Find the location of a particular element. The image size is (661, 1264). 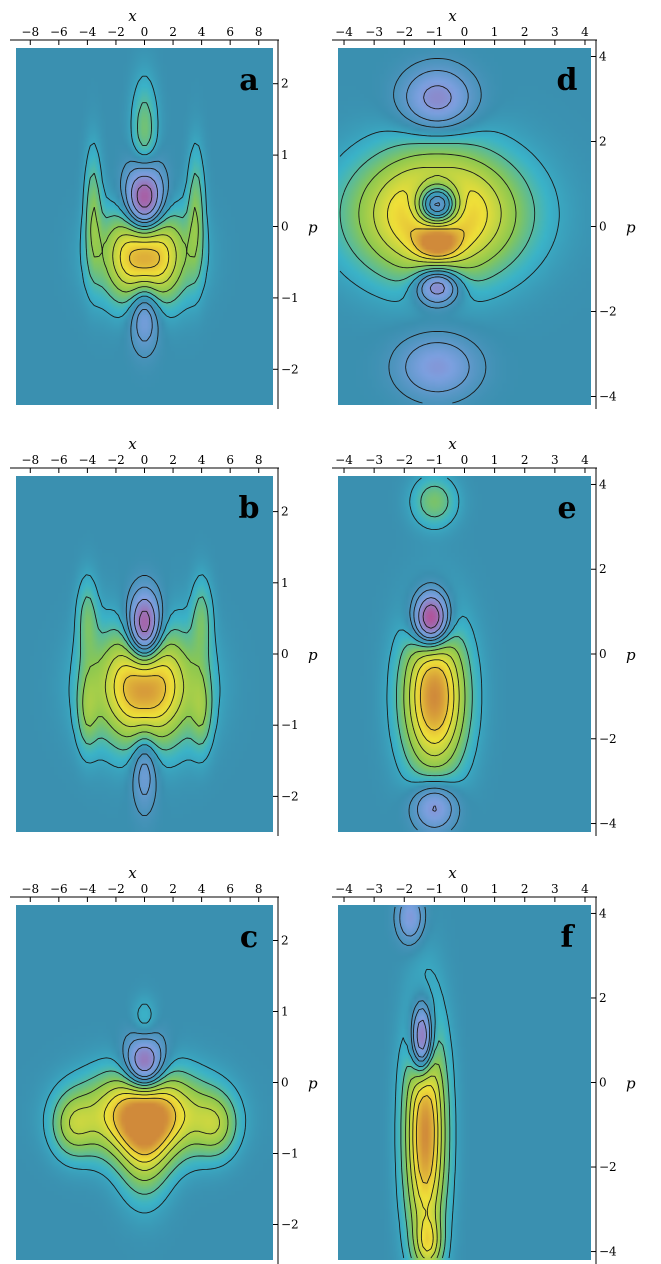

x-tick-label-e: 2 is located at coordinates (525, 460).